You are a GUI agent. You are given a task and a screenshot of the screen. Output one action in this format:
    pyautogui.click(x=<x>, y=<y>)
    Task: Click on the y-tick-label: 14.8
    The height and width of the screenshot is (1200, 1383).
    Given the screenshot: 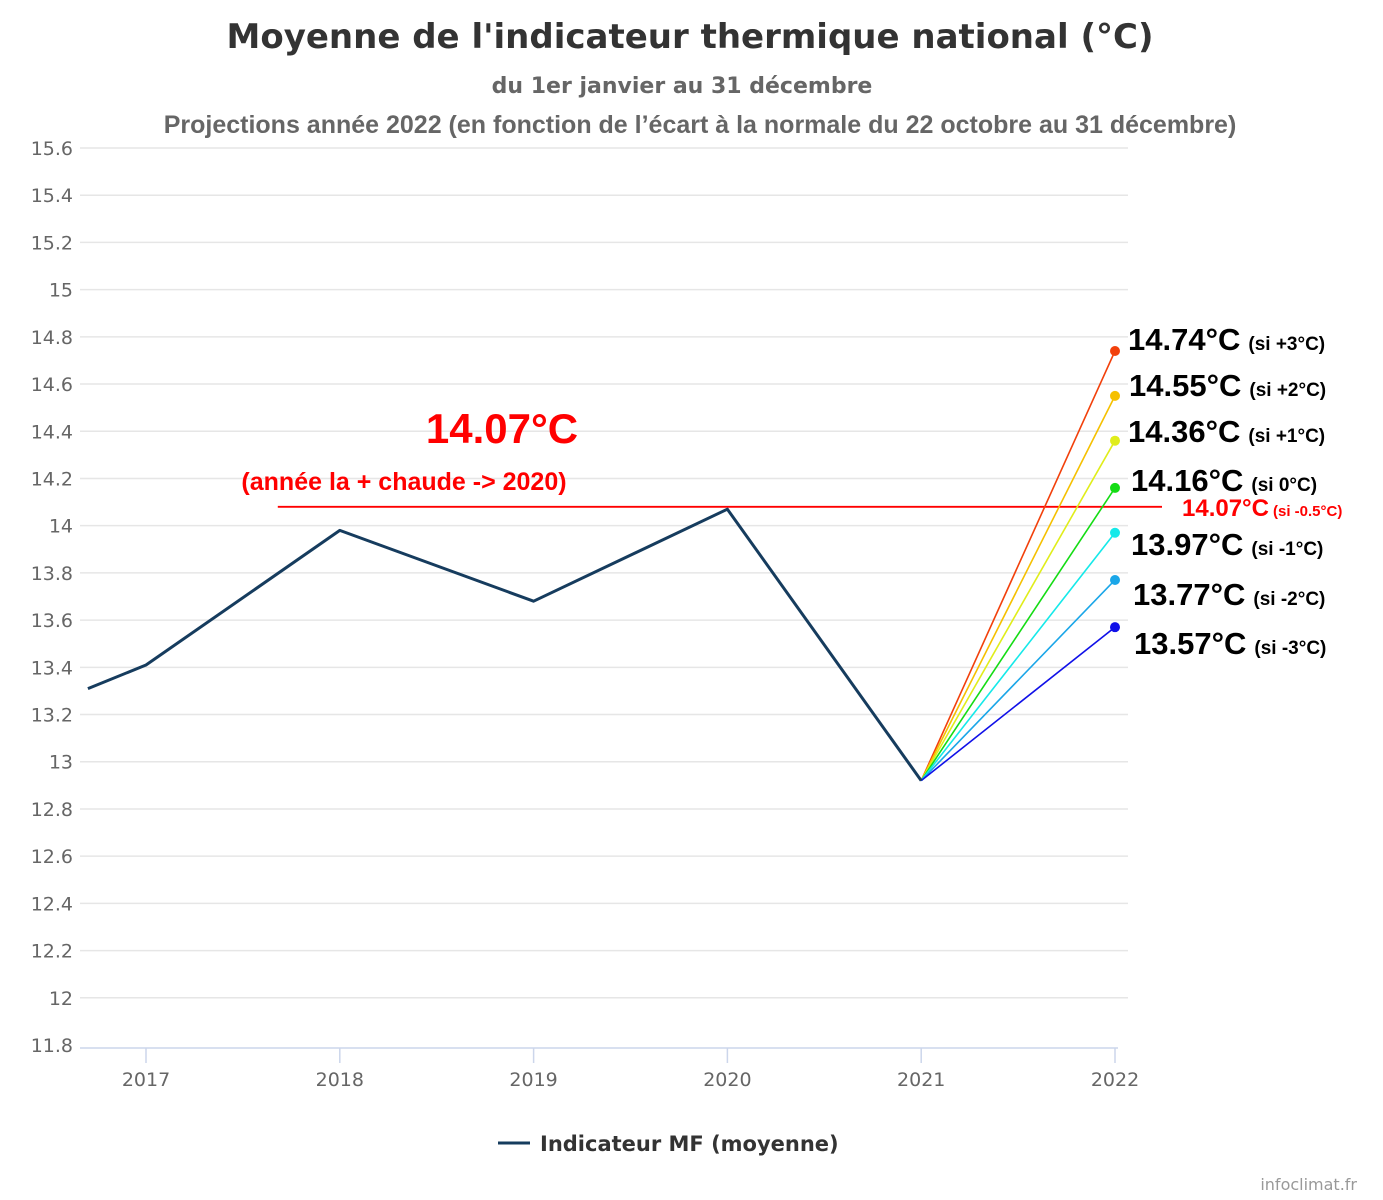 What is the action you would take?
    pyautogui.click(x=52, y=338)
    